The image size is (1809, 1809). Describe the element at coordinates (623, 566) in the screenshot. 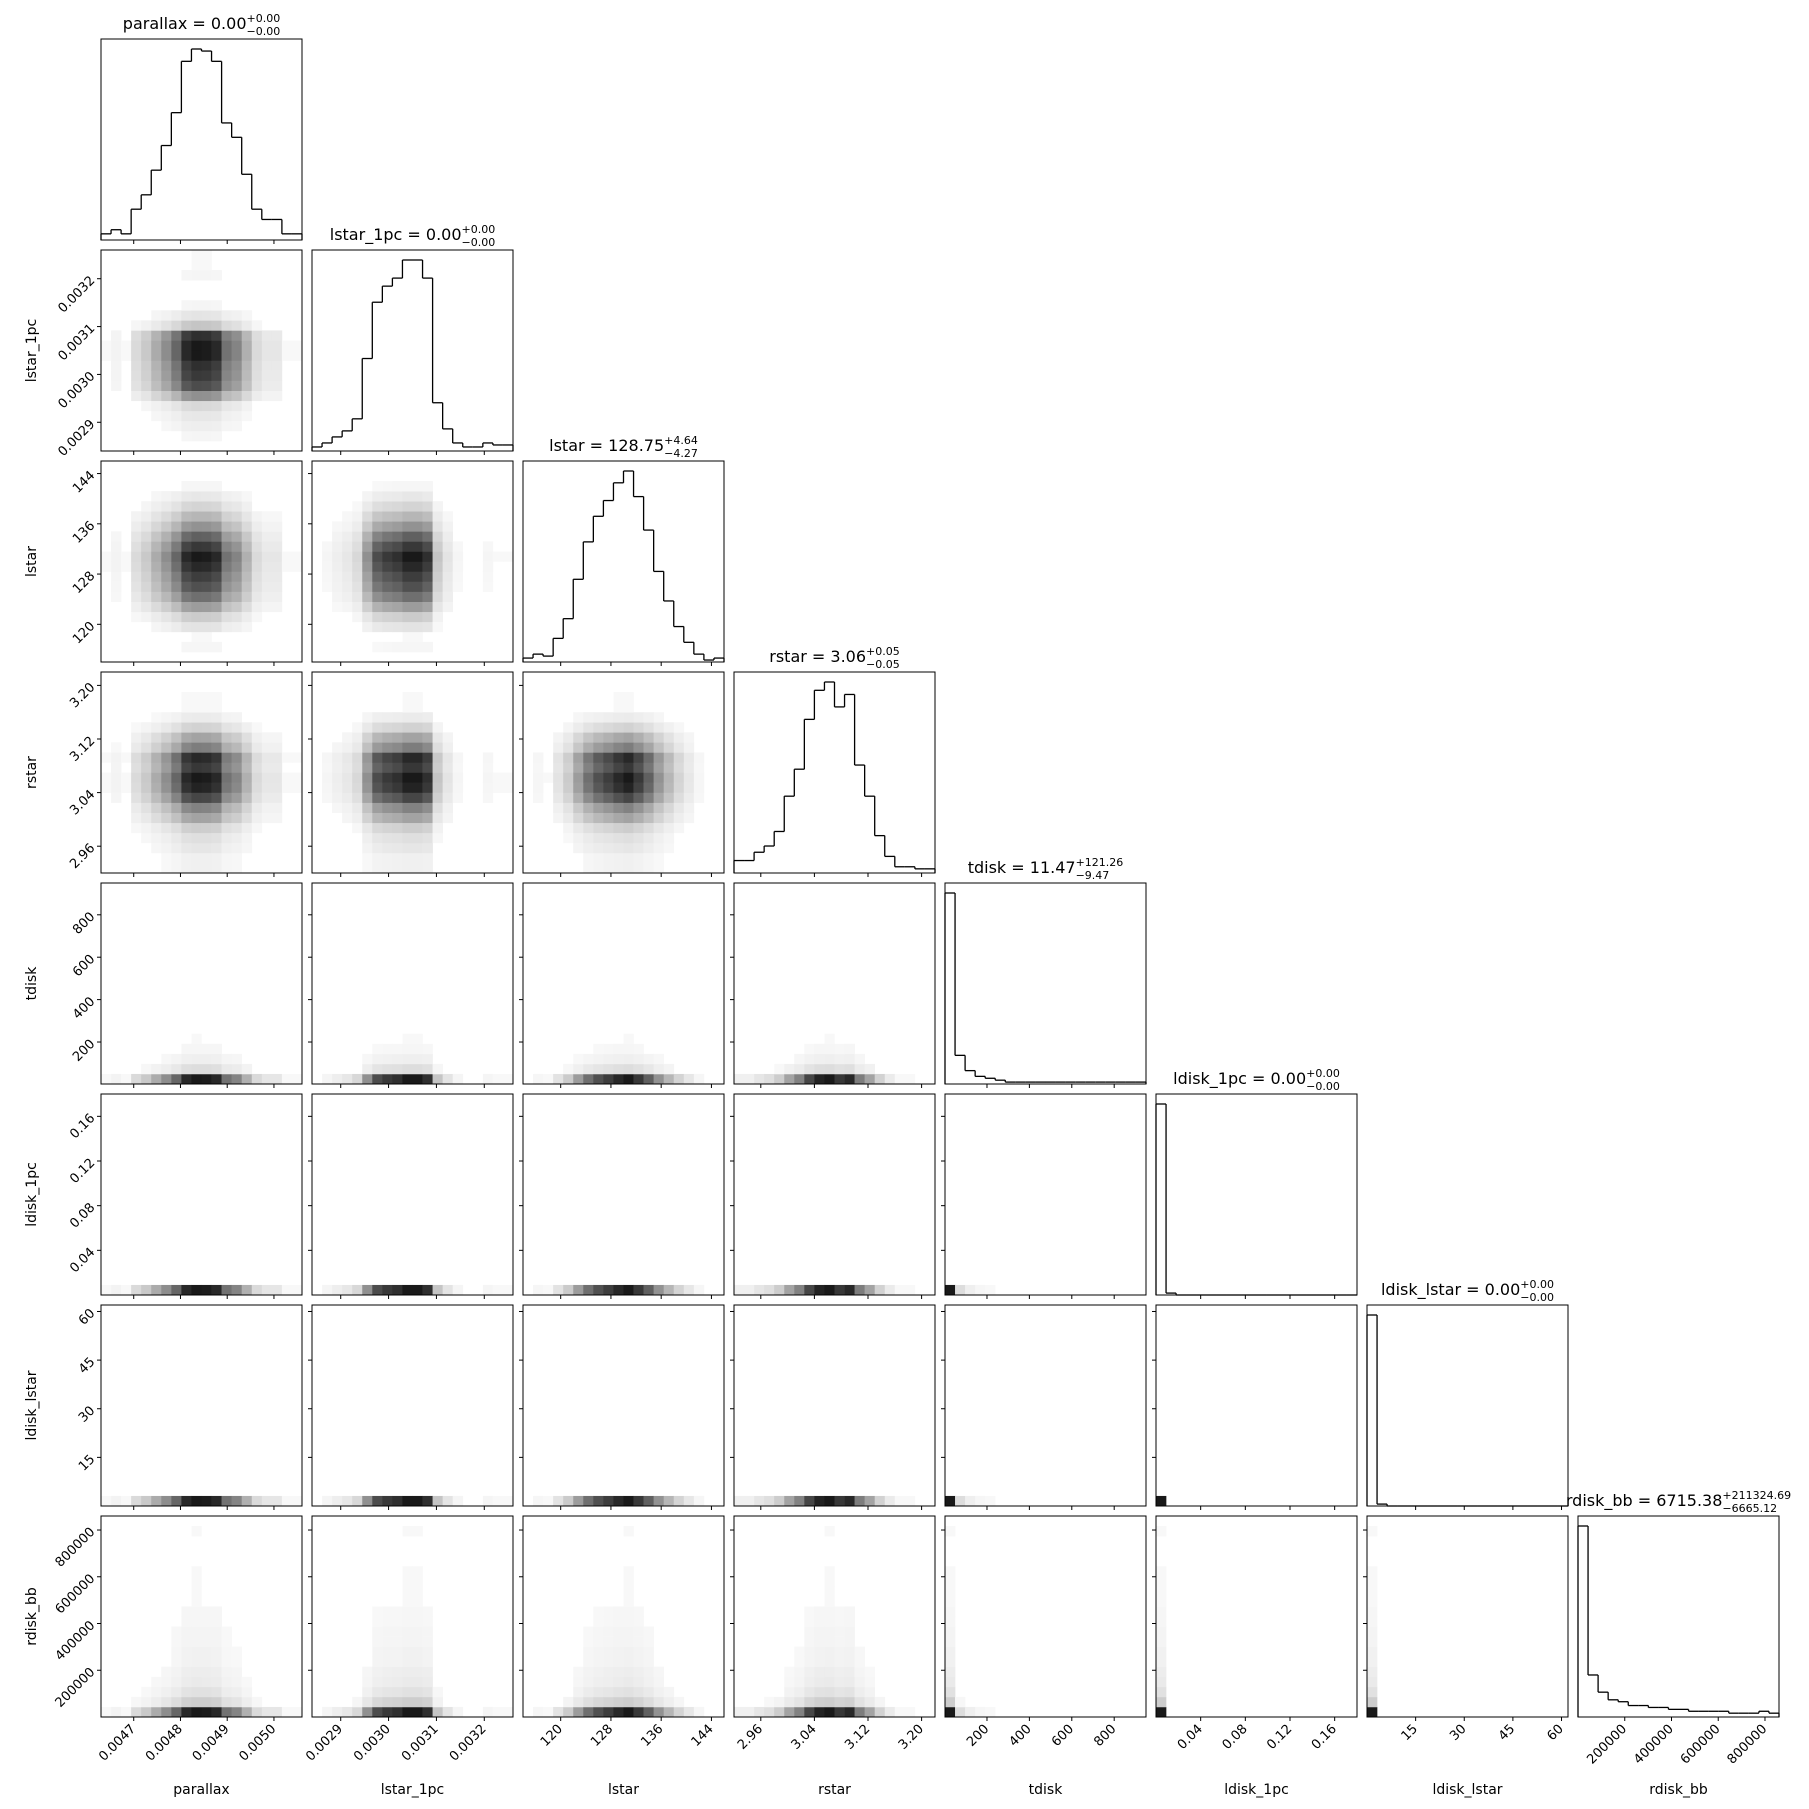

I see `hist-step` at that location.